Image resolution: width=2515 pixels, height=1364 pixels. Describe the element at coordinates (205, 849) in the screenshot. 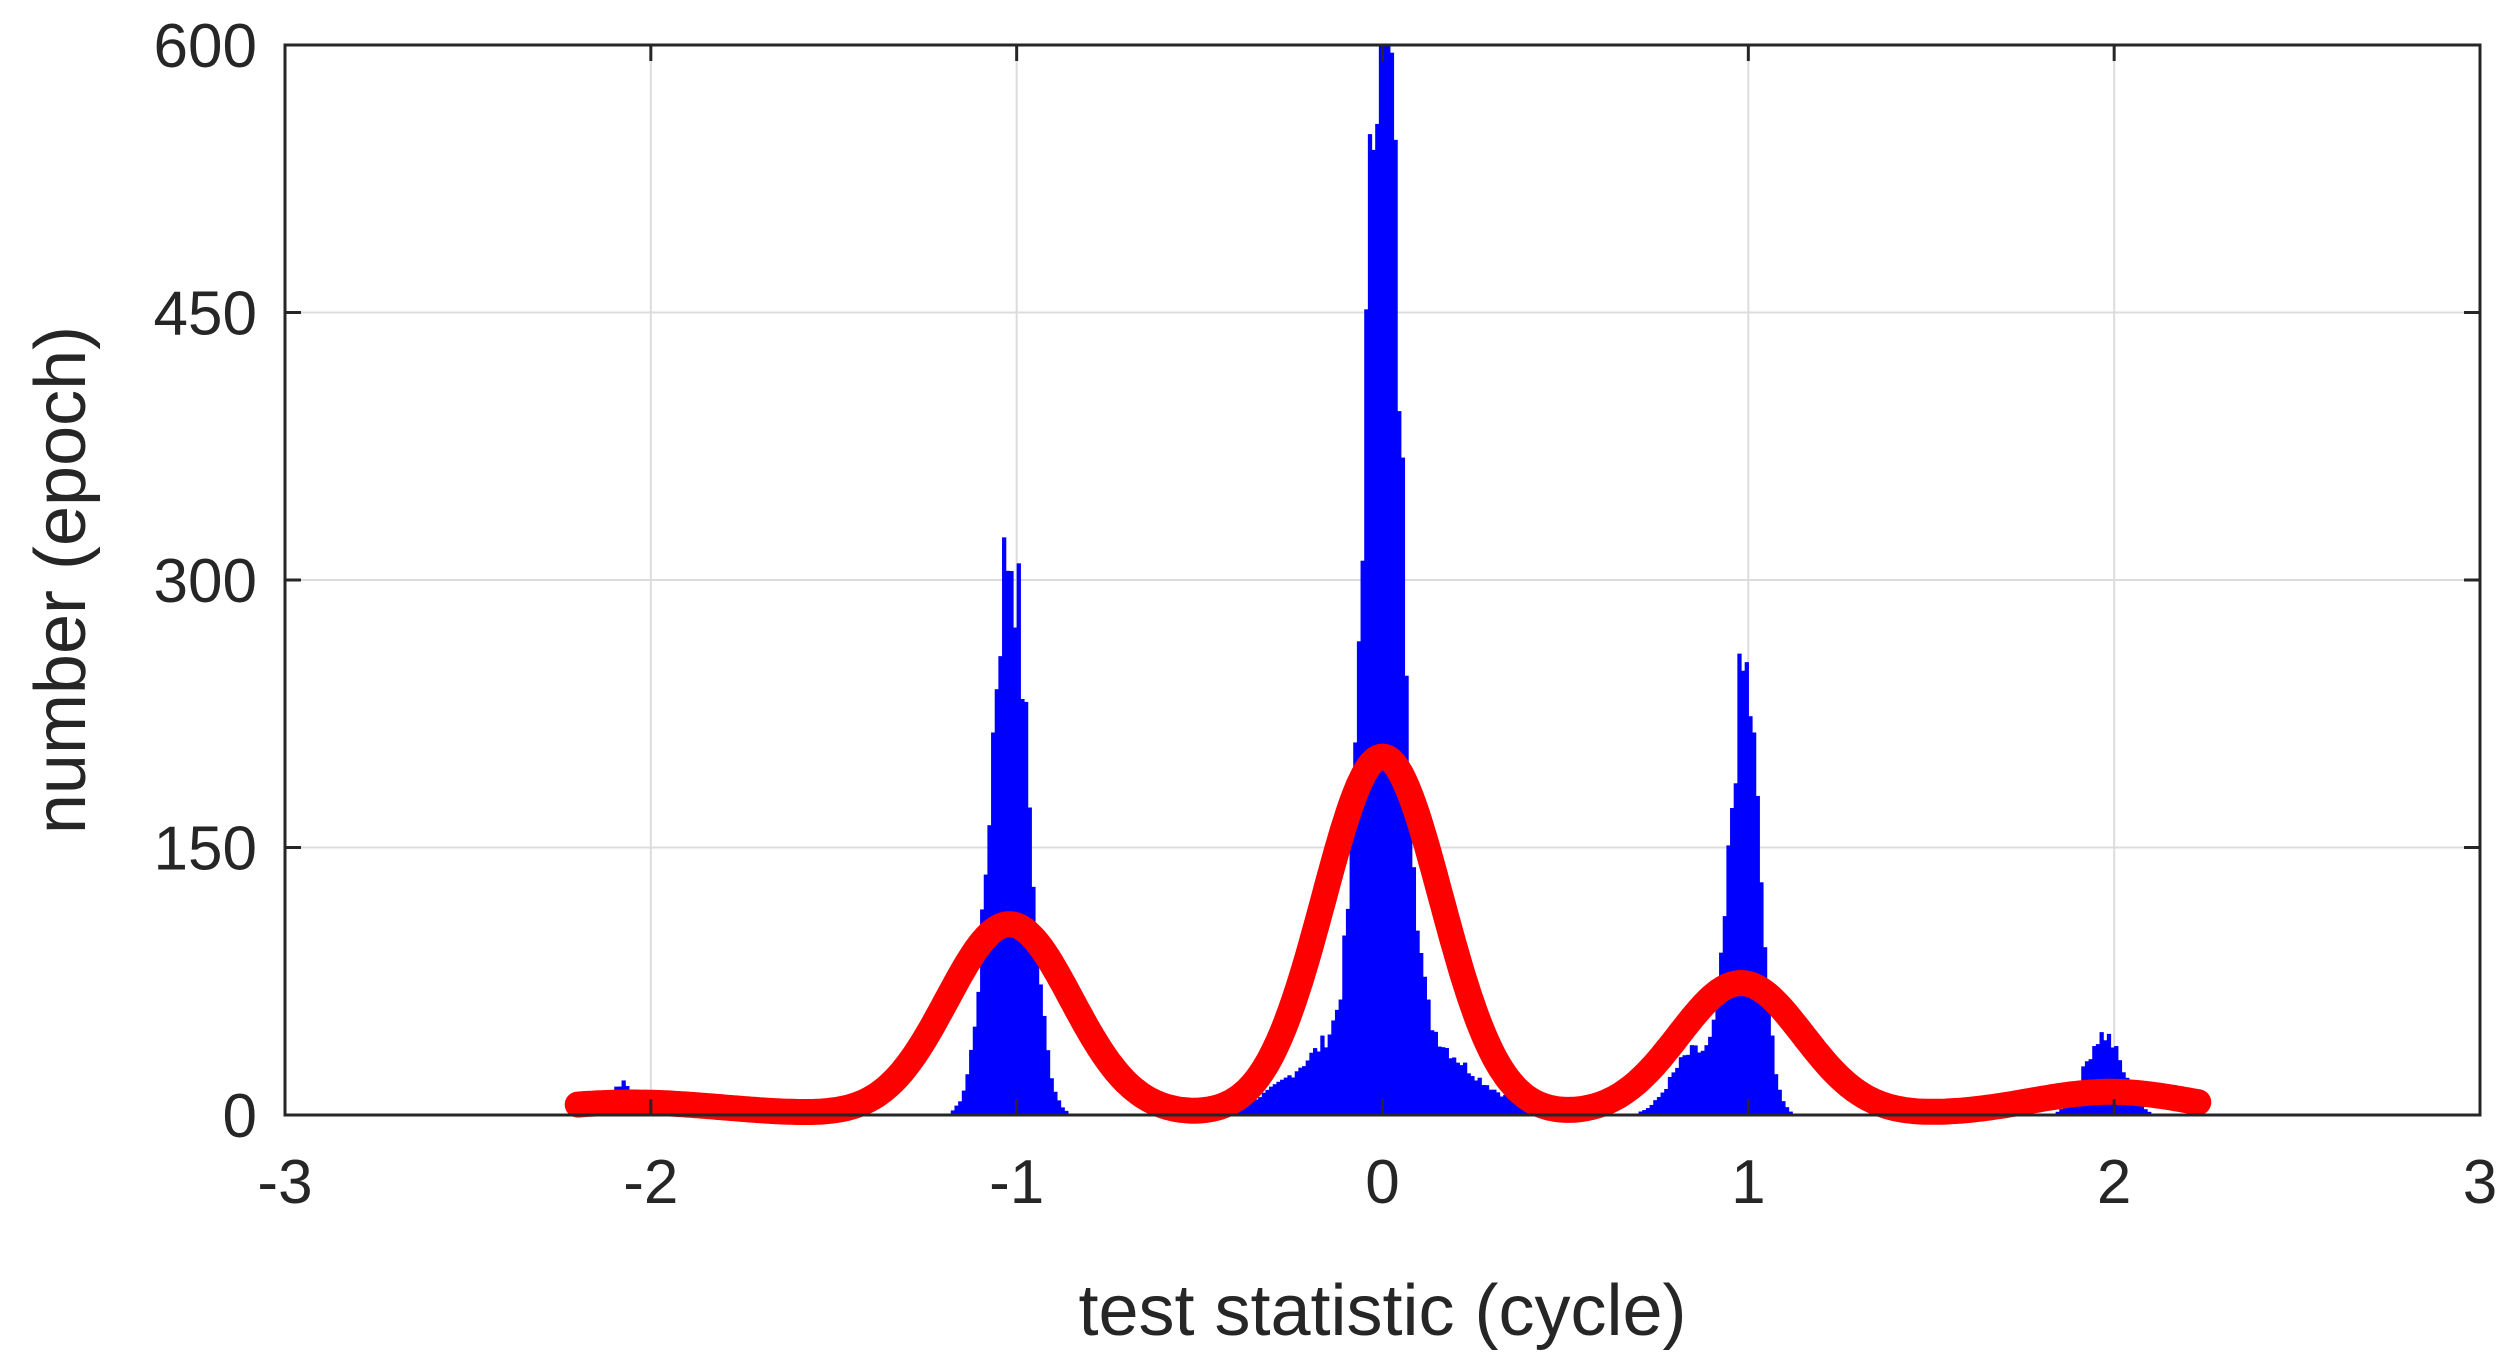

I see `y-tick-label: 150` at that location.